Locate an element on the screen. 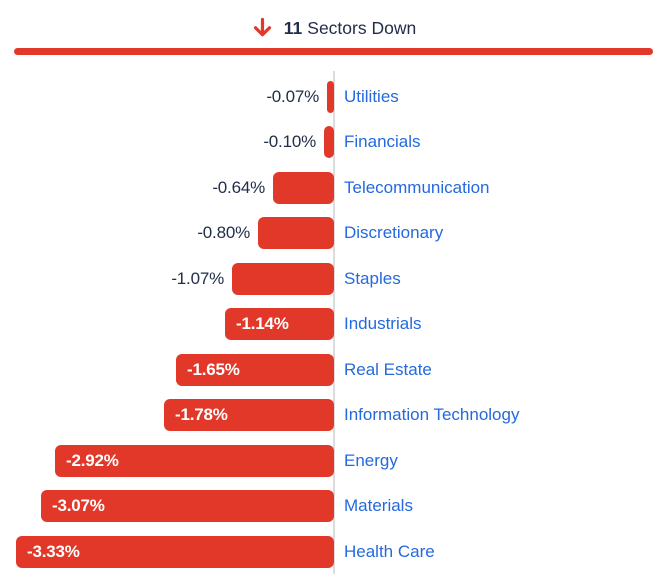  bar-zone: -0.07% is located at coordinates (167, 96).